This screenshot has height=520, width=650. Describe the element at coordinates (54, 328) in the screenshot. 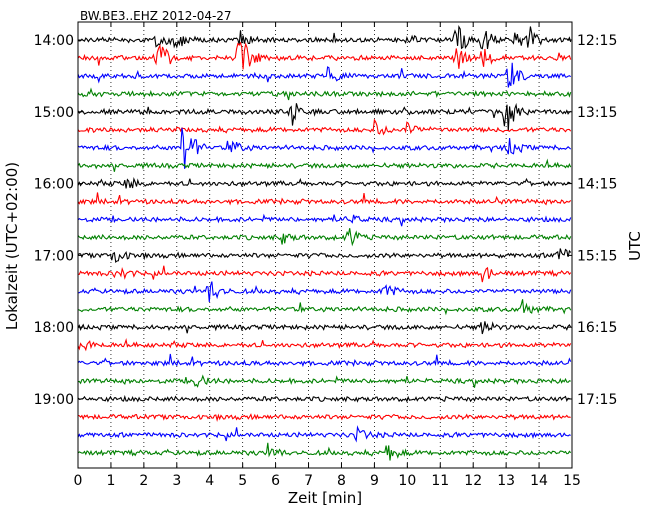

I see `y-tick-label-left: 18:00` at that location.